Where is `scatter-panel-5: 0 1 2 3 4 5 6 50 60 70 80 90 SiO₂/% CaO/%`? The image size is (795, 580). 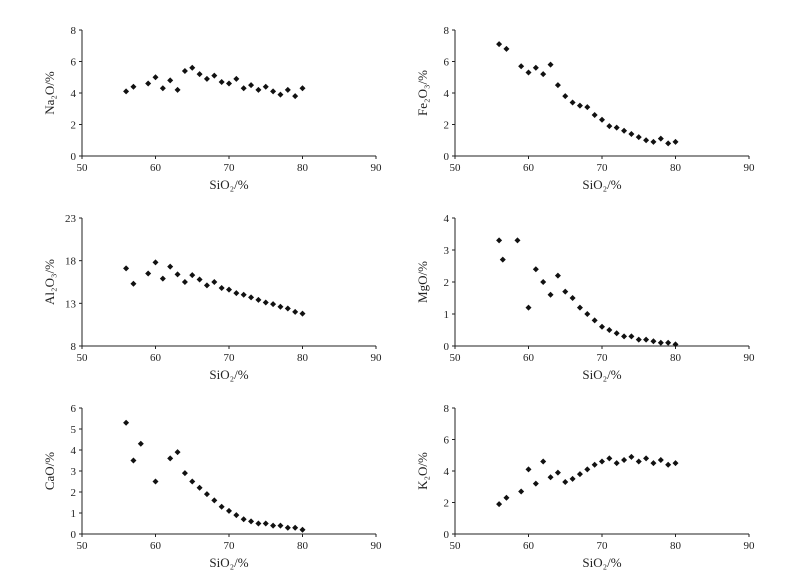 scatter-panel-5: 0 1 2 3 4 5 6 50 60 70 80 90 SiO₂/% CaO/% is located at coordinates (212, 486).